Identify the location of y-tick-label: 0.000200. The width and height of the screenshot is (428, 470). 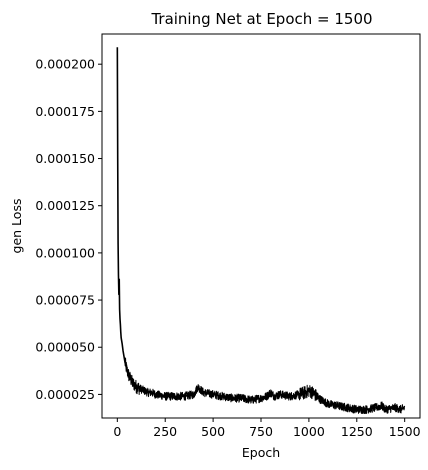
(65, 64).